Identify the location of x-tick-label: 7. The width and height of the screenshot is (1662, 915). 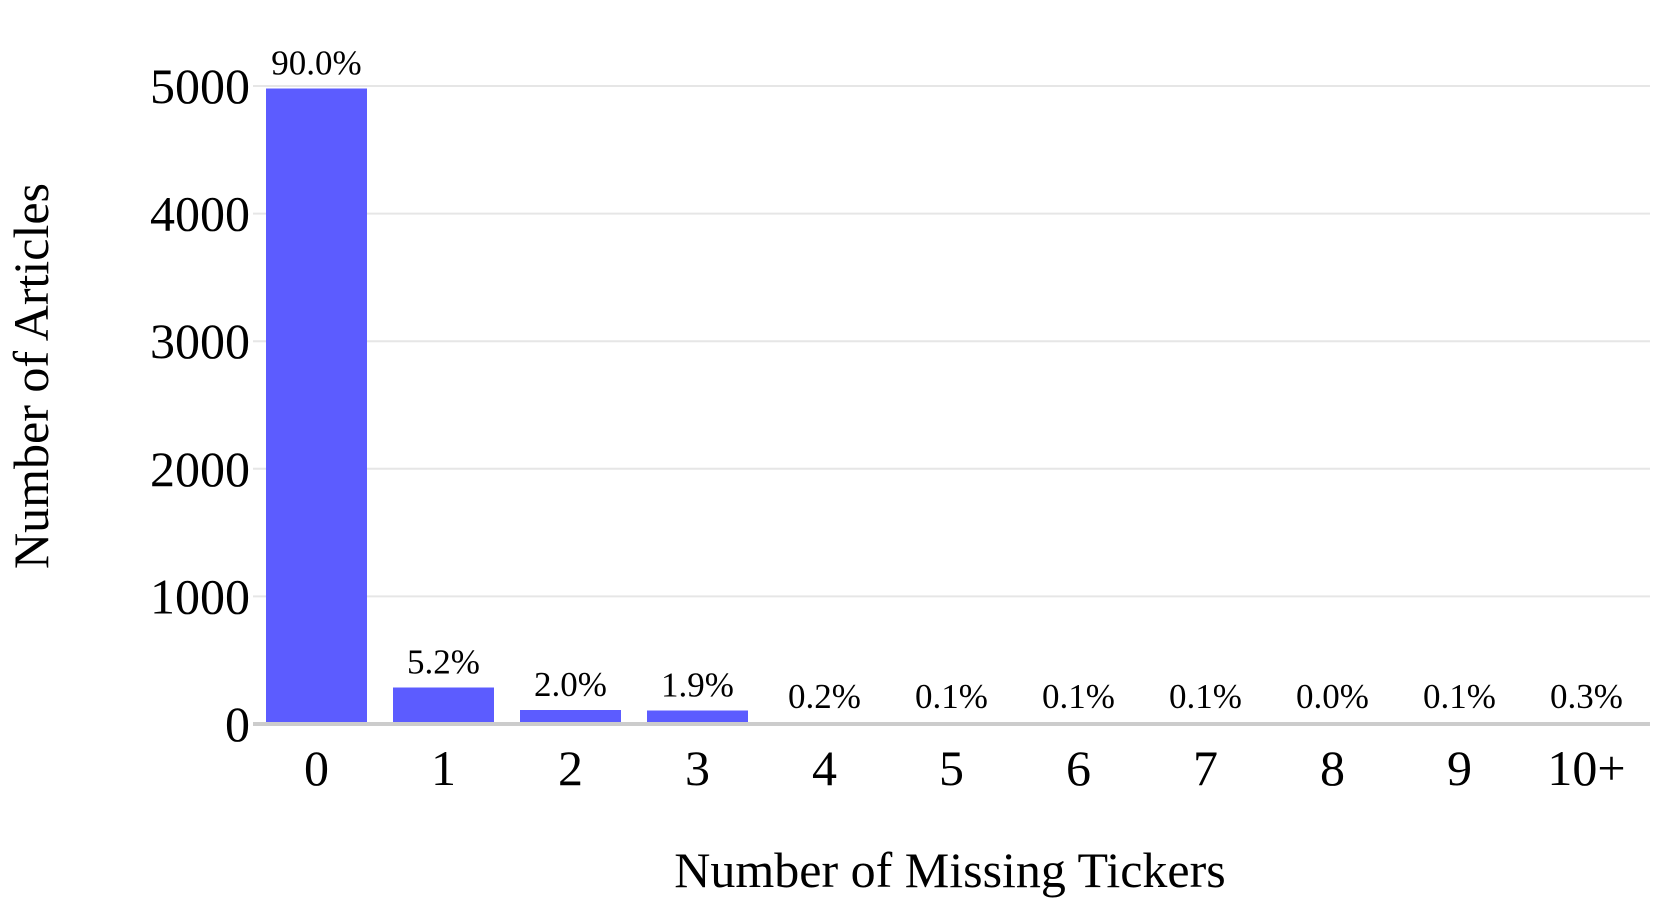
(1205, 768).